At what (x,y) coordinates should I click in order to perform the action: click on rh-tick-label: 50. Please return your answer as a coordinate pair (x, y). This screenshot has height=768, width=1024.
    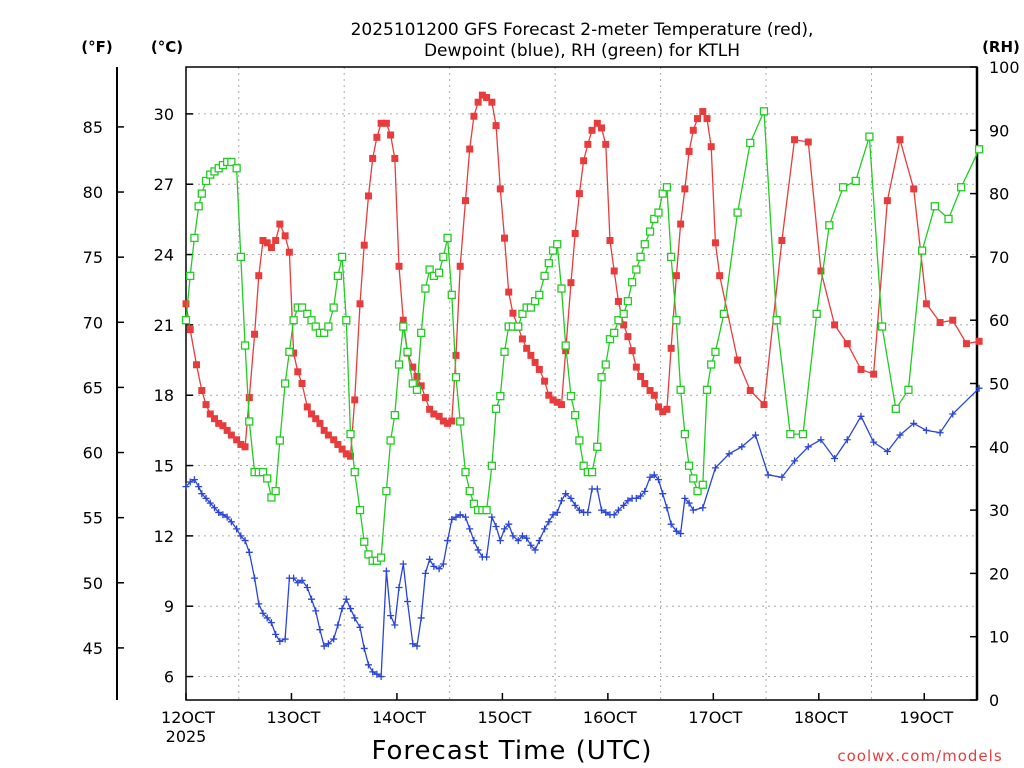
    Looking at the image, I should click on (999, 384).